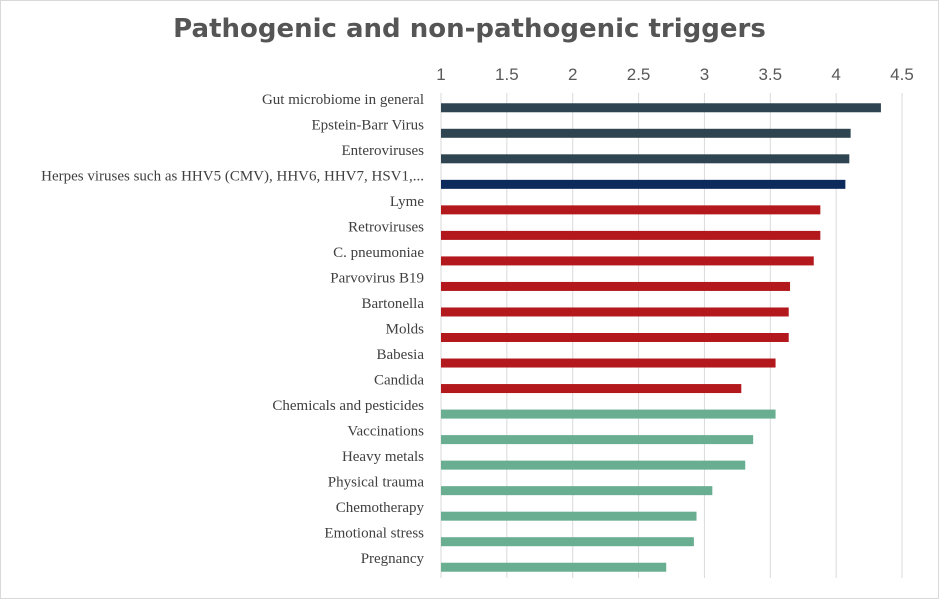 The image size is (939, 599). What do you see at coordinates (399, 381) in the screenshot?
I see `category-label: Candida` at bounding box center [399, 381].